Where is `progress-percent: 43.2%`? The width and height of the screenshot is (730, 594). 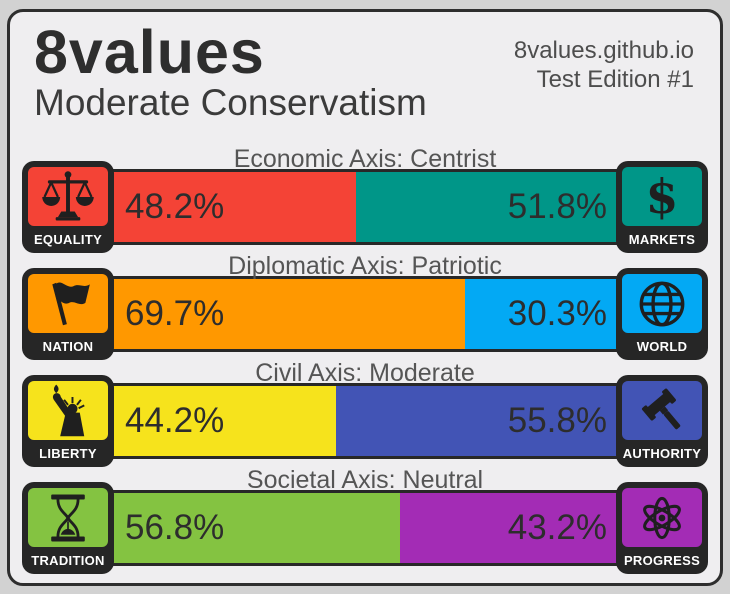 progress-percent: 43.2% is located at coordinates (557, 527).